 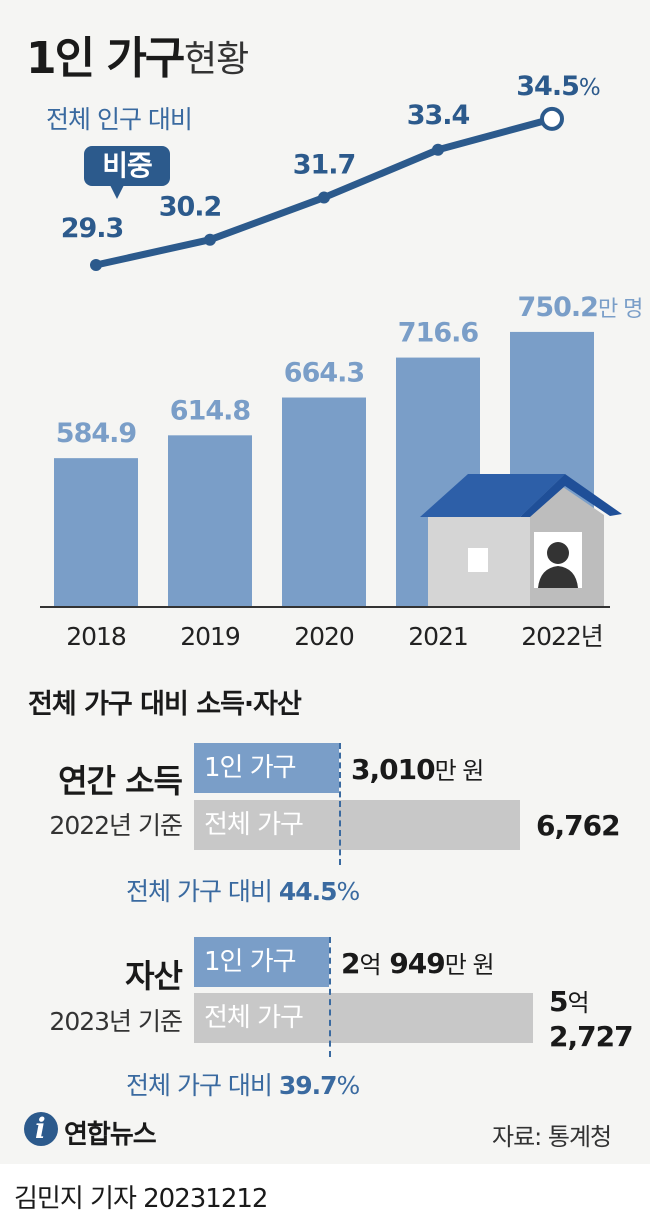 I want to click on bar-label-2021: 716.6, so click(x=438, y=333).